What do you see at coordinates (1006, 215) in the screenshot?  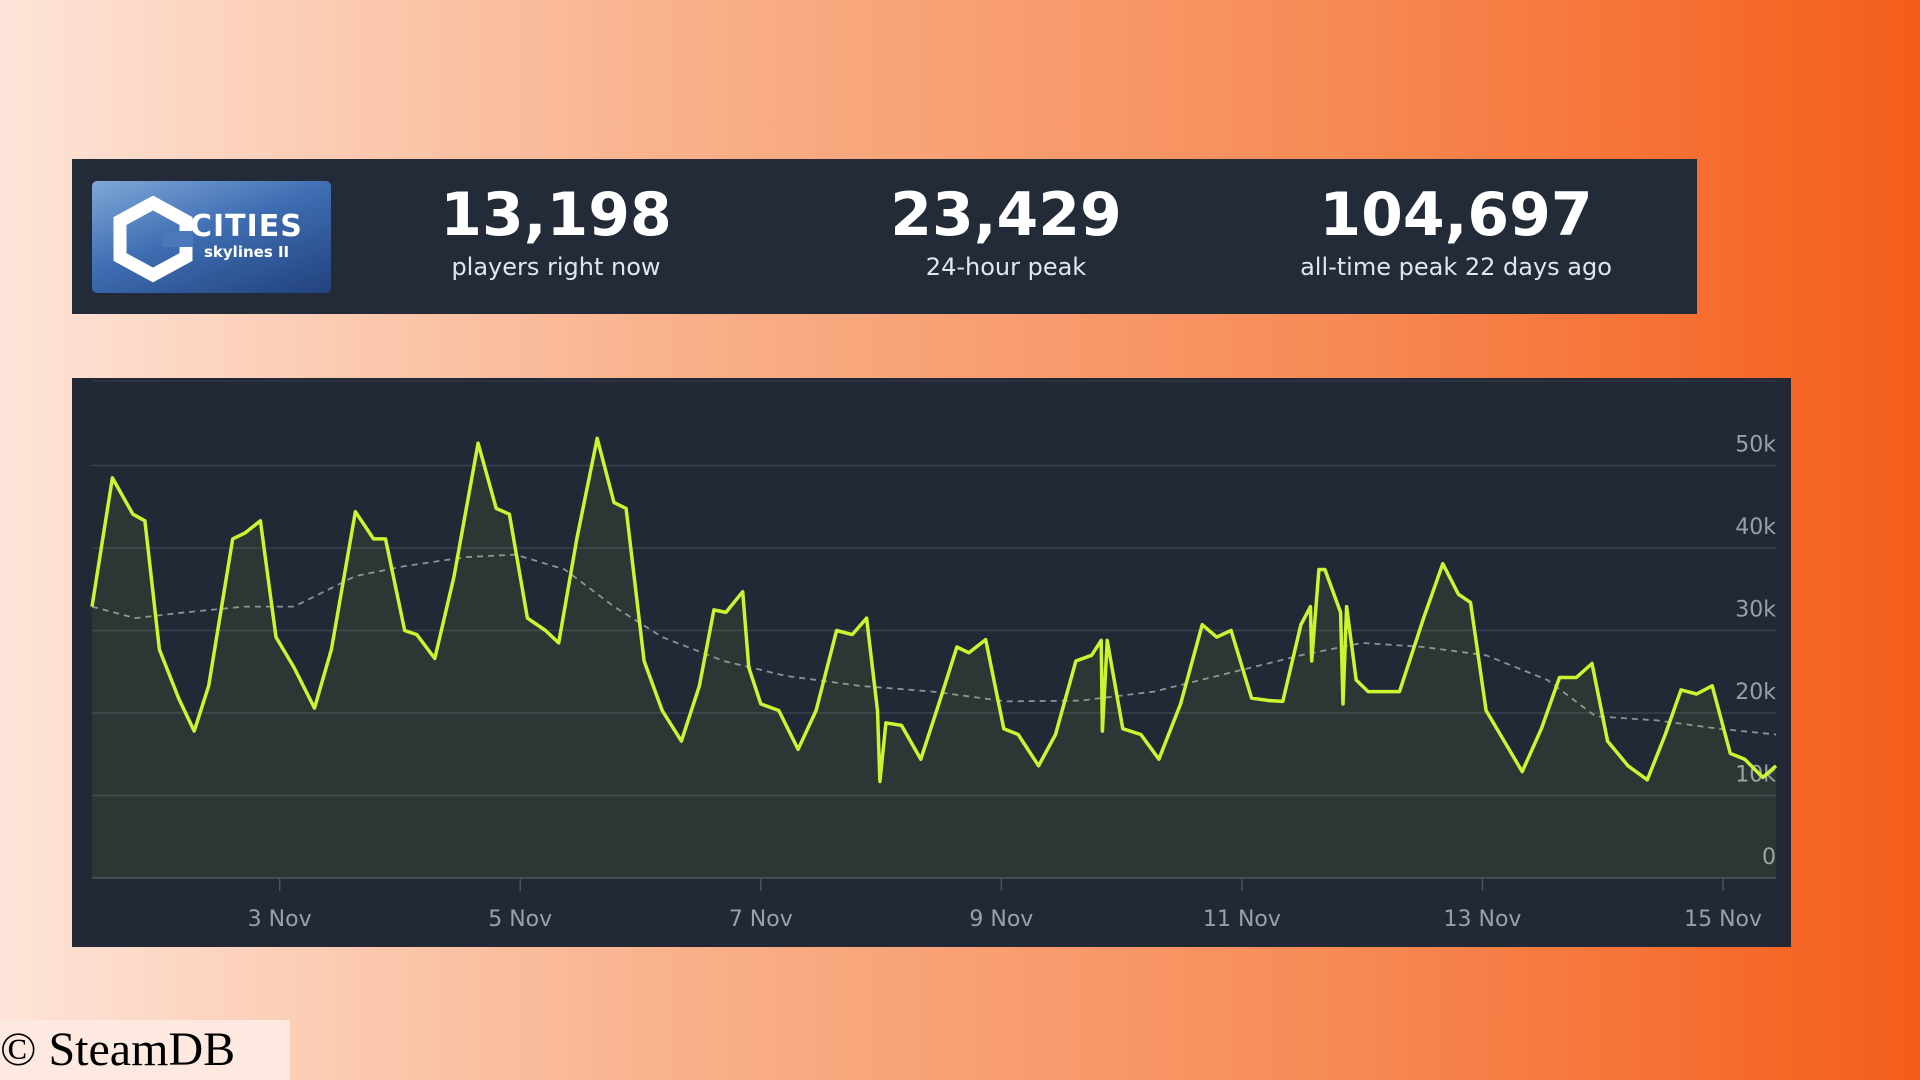 I see `stat-value: 23,429` at bounding box center [1006, 215].